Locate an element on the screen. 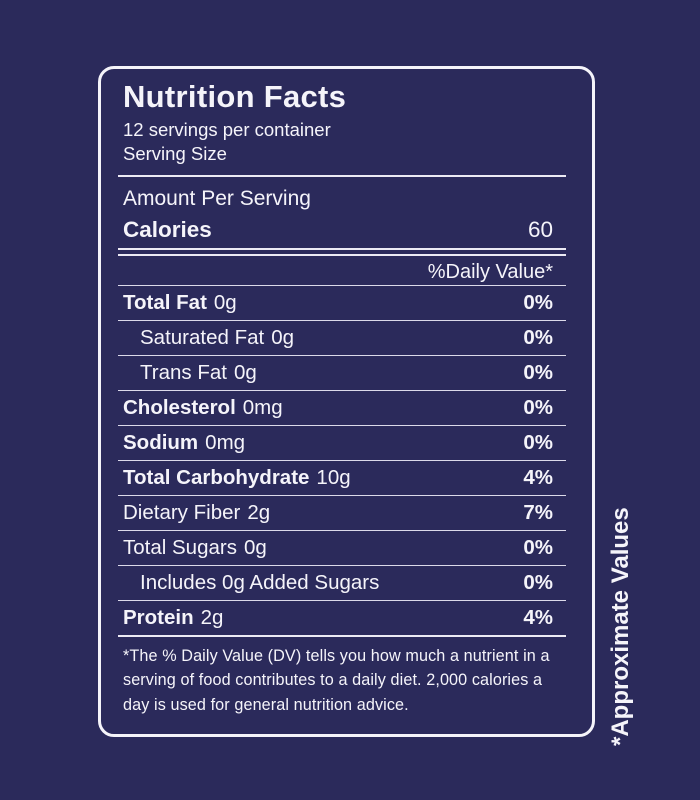 This screenshot has height=800, width=700. table-row-saturated-fat: Saturated Fat 0g 0% is located at coordinates (342, 338).